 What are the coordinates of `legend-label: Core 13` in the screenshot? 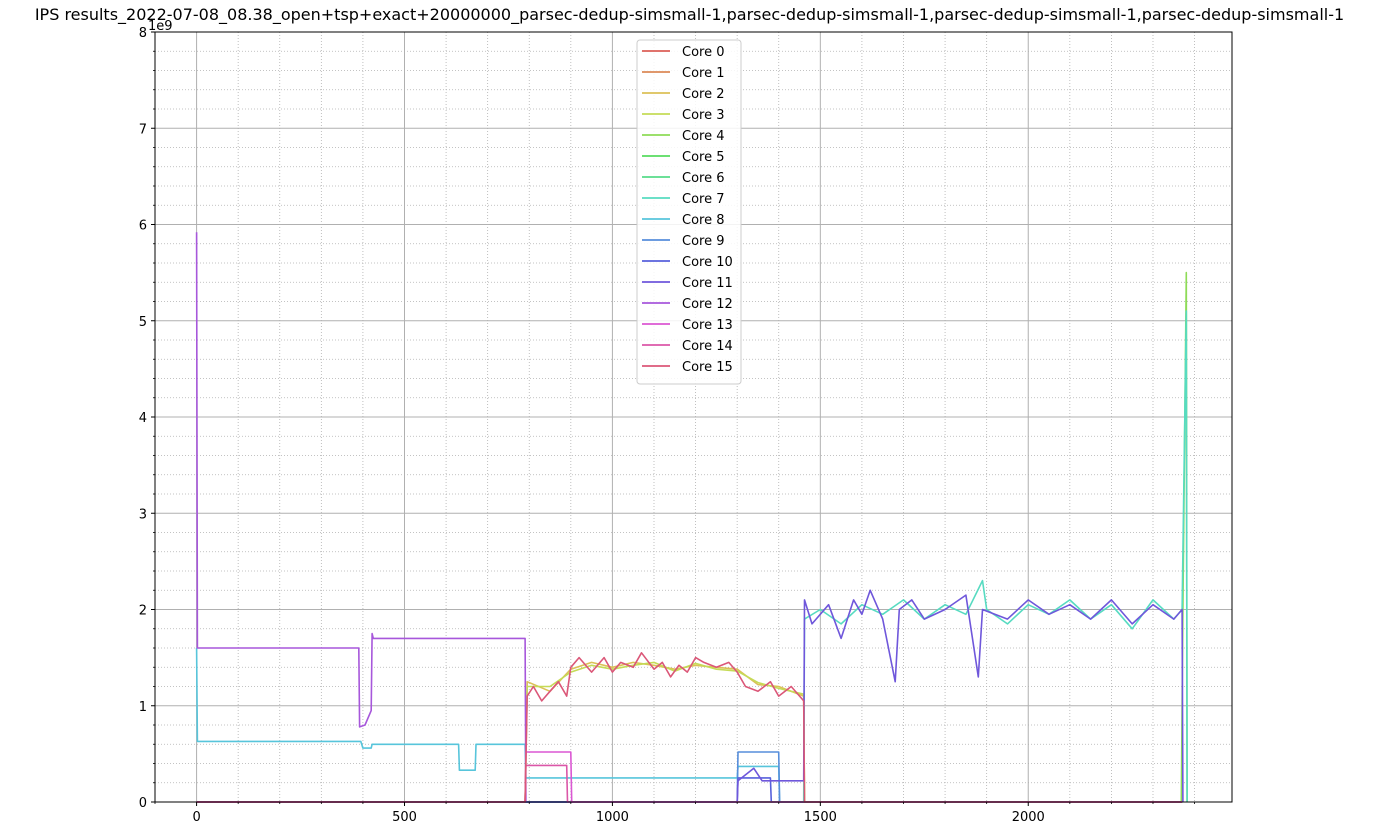 It's located at (707, 325).